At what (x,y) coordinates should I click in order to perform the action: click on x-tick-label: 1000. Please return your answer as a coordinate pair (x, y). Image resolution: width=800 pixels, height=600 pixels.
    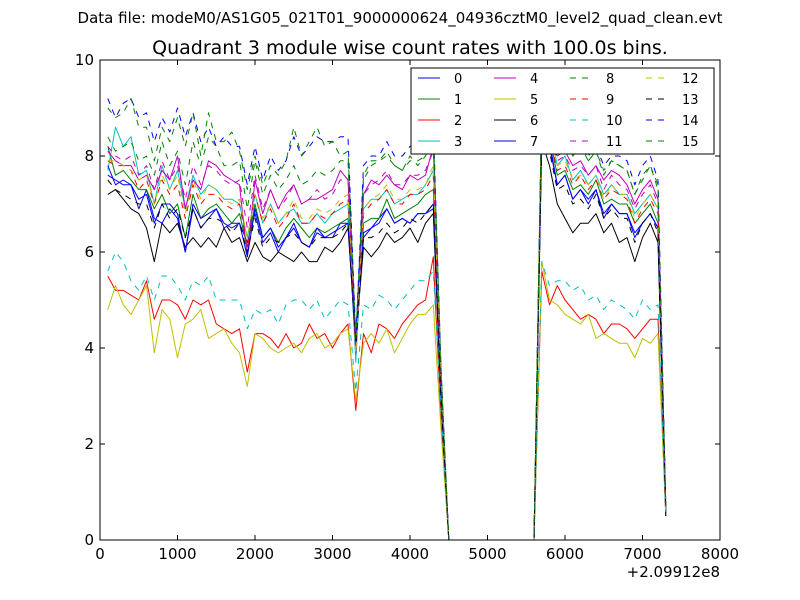
    Looking at the image, I should click on (177, 554).